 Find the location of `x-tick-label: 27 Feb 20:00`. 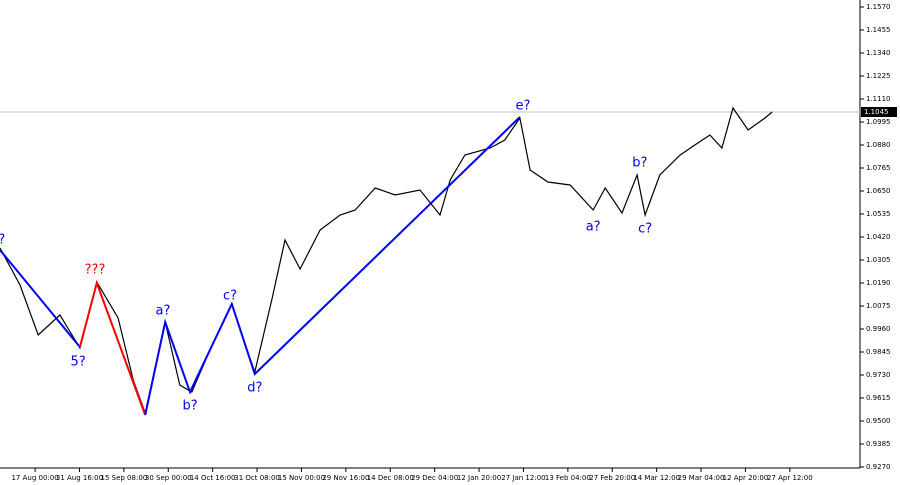

x-tick-label: 27 Feb 20:00 is located at coordinates (612, 478).